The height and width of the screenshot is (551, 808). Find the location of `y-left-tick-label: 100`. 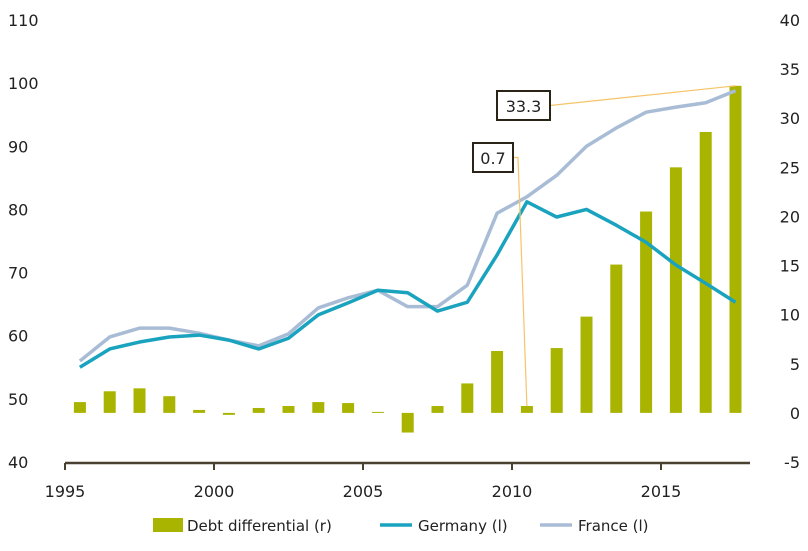

y-left-tick-label: 100 is located at coordinates (23, 83).